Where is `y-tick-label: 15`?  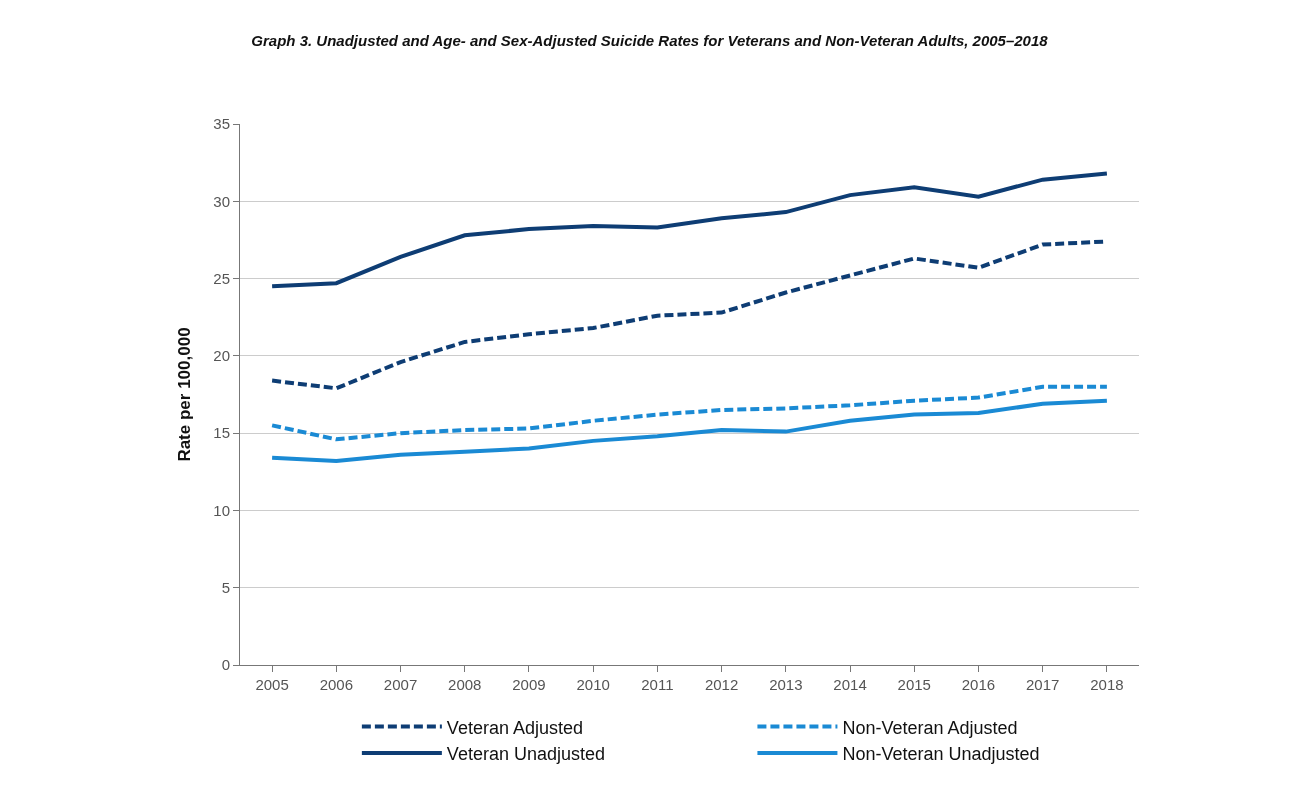 y-tick-label: 15 is located at coordinates (221, 433).